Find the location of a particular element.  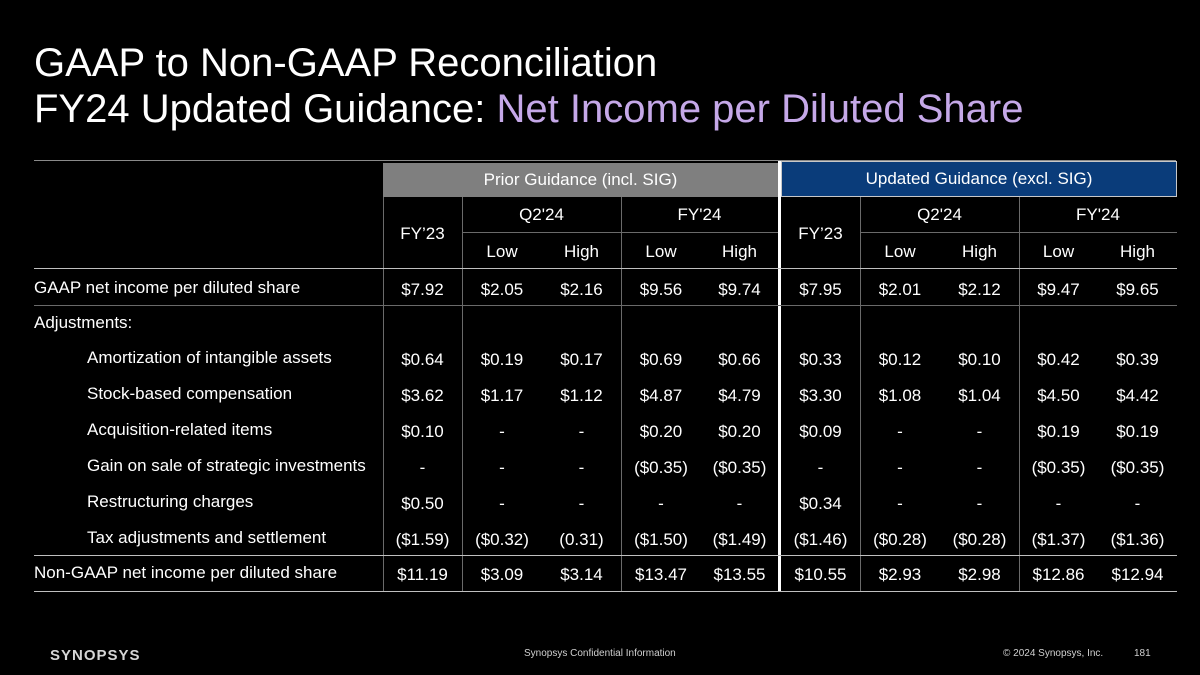

table-cell: $7.92 is located at coordinates (422, 289).